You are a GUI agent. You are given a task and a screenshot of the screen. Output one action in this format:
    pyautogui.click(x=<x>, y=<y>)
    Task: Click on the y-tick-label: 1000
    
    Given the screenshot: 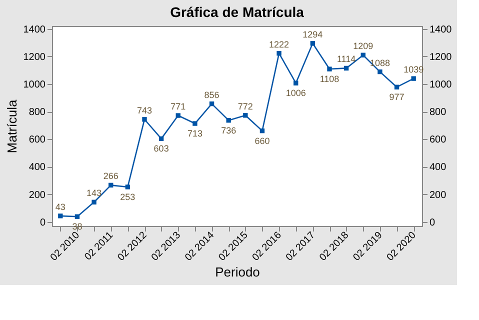 What is the action you would take?
    pyautogui.click(x=34, y=84)
    